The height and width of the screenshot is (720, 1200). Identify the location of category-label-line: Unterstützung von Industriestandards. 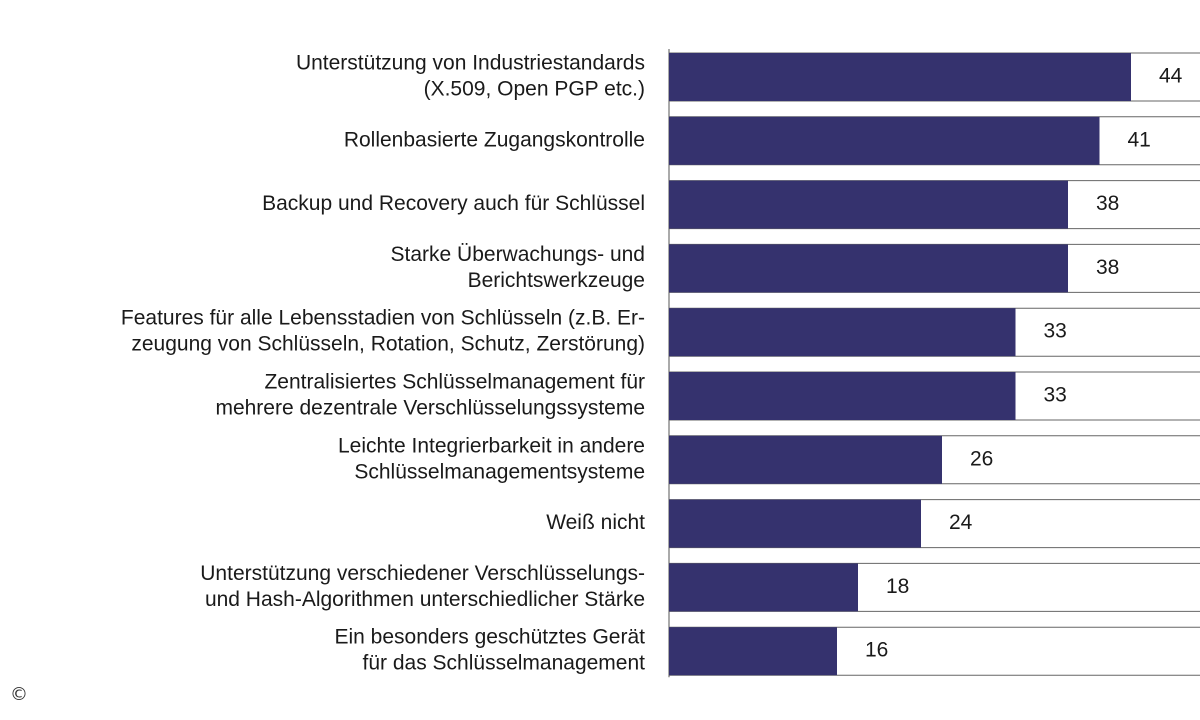
(470, 63).